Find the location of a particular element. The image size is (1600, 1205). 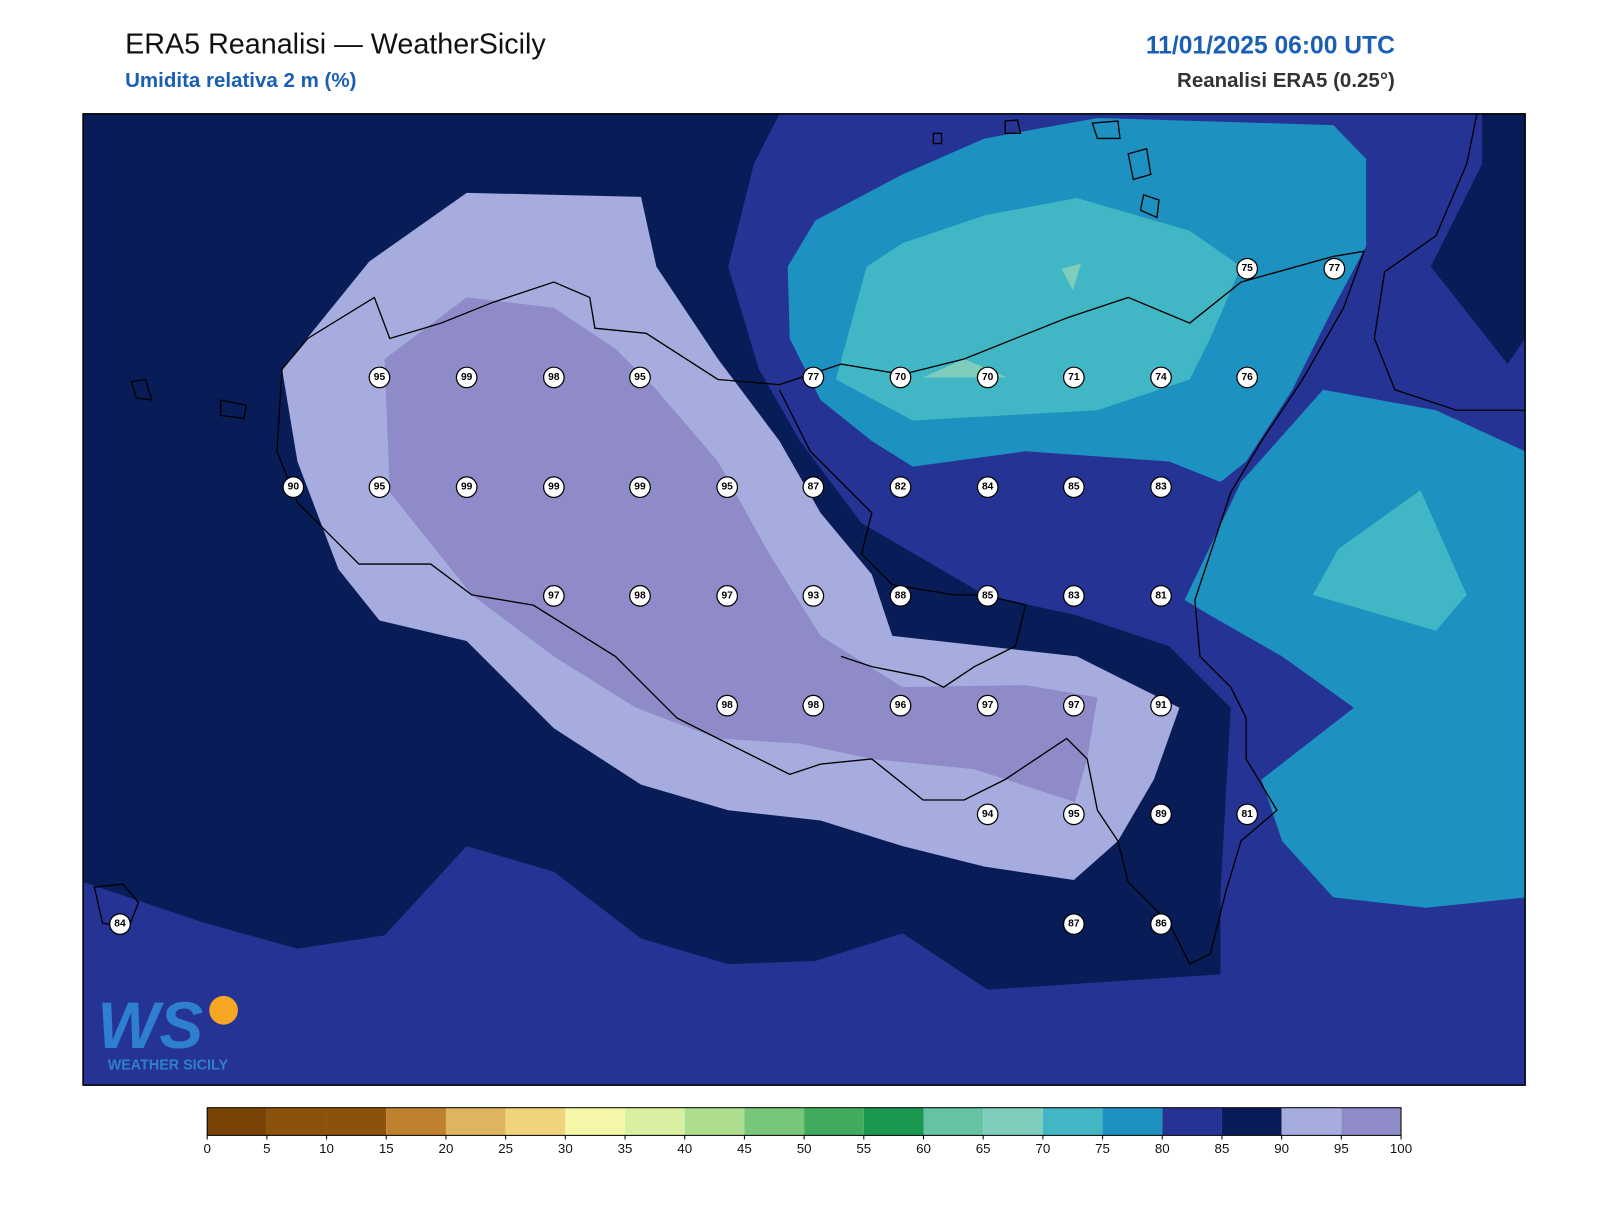

colorbar-tick-label: 20 is located at coordinates (446, 1148).